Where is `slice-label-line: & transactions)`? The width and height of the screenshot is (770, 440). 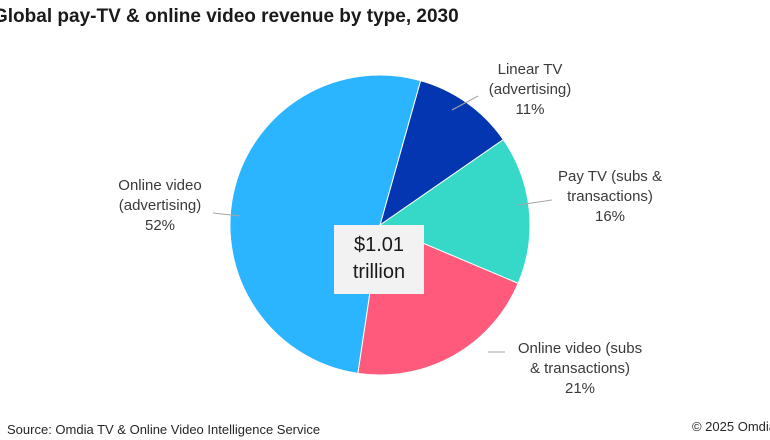 slice-label-line: & transactions) is located at coordinates (580, 368).